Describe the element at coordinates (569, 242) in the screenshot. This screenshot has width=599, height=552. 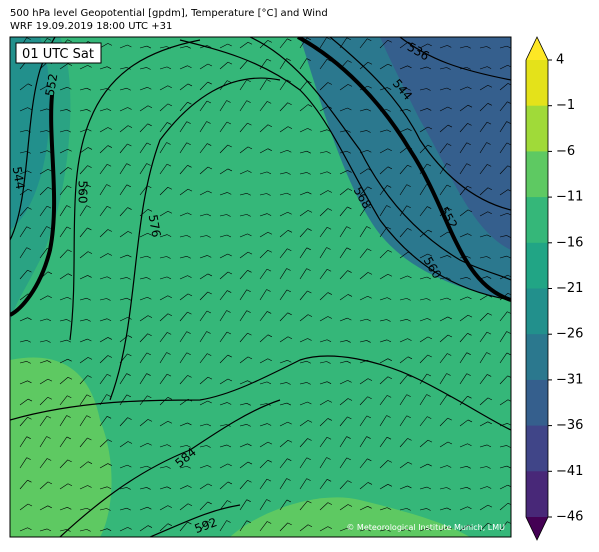
I see `colorbar-tick-label: −16` at that location.